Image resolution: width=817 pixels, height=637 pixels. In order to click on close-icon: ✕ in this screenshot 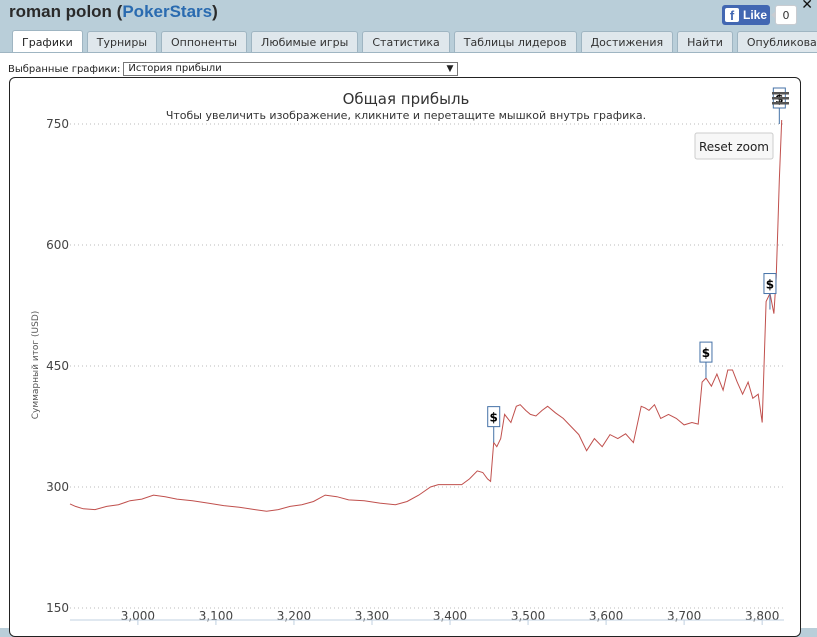, I will do `click(807, 6)`.